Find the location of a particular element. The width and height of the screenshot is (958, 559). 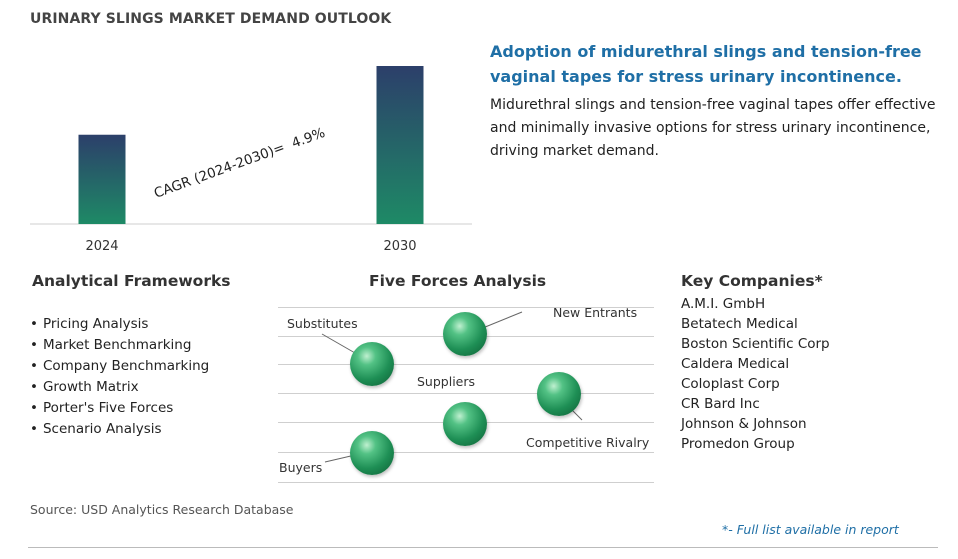

suppliers-label: Suppliers is located at coordinates (446, 381).